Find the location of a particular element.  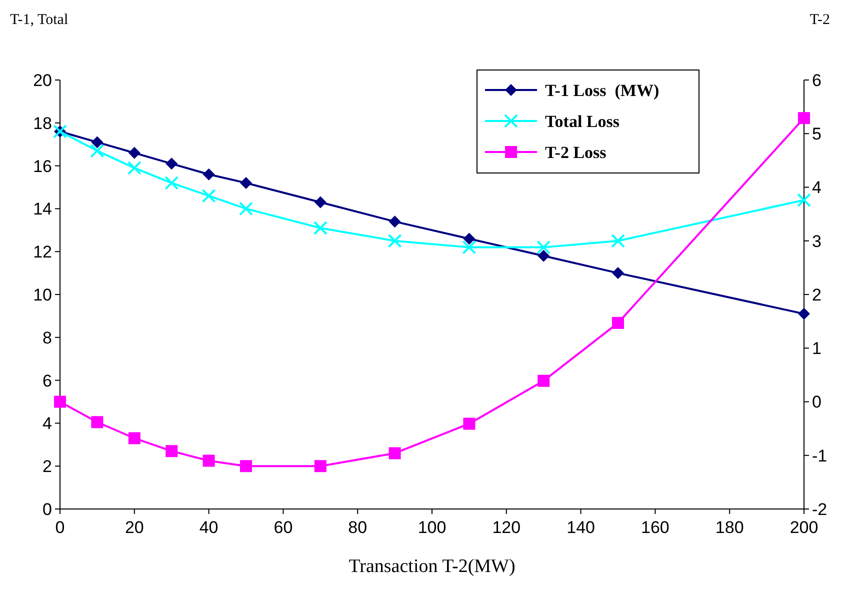

y2-tick-label: 4 is located at coordinates (817, 188).